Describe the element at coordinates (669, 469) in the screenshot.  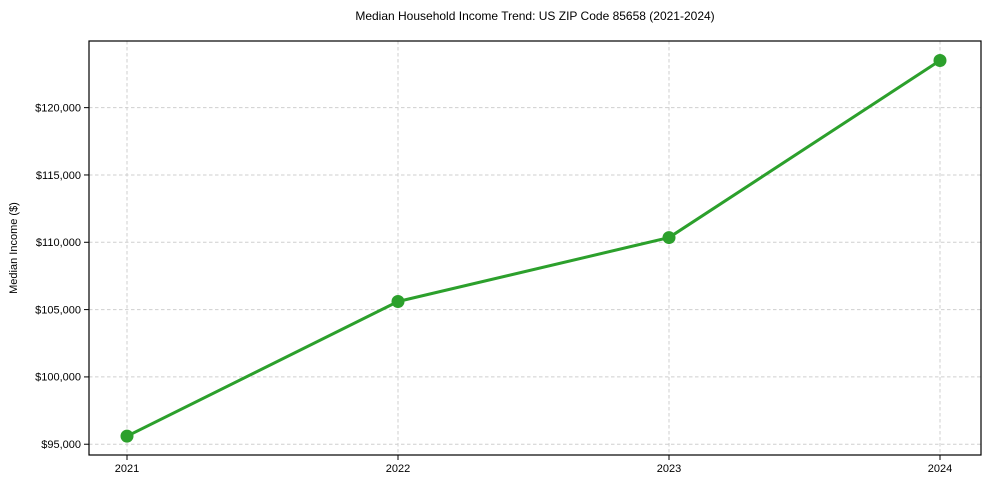
I see `x-tick-label: 2023` at that location.